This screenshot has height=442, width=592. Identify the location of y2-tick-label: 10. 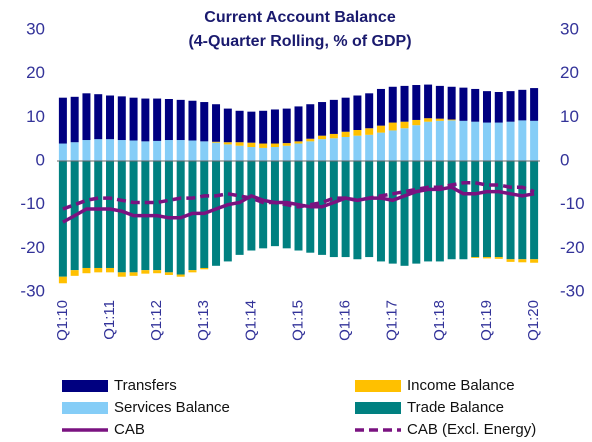
(569, 116).